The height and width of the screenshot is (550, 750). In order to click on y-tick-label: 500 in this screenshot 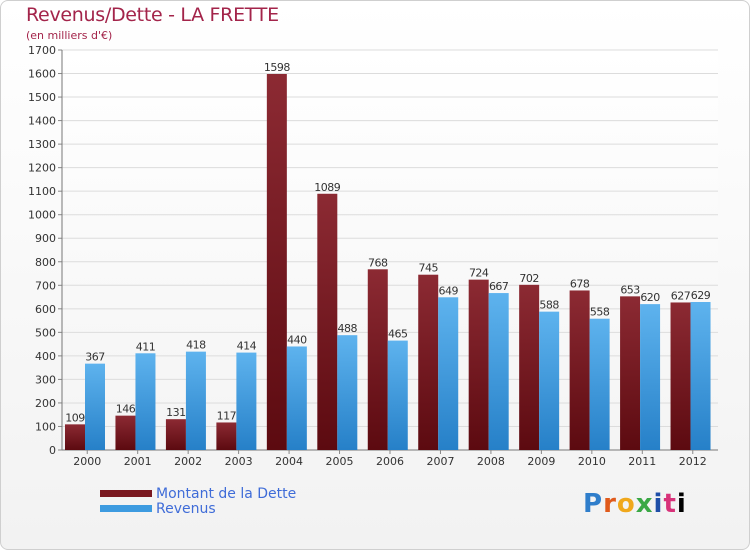, I will do `click(45, 332)`.